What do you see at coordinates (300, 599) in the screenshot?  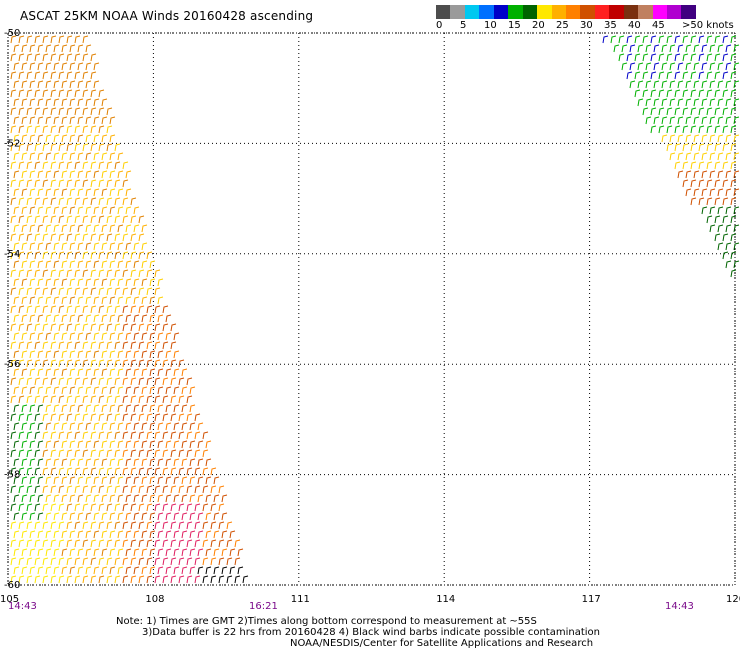 I see `longitude-label: 111` at bounding box center [300, 599].